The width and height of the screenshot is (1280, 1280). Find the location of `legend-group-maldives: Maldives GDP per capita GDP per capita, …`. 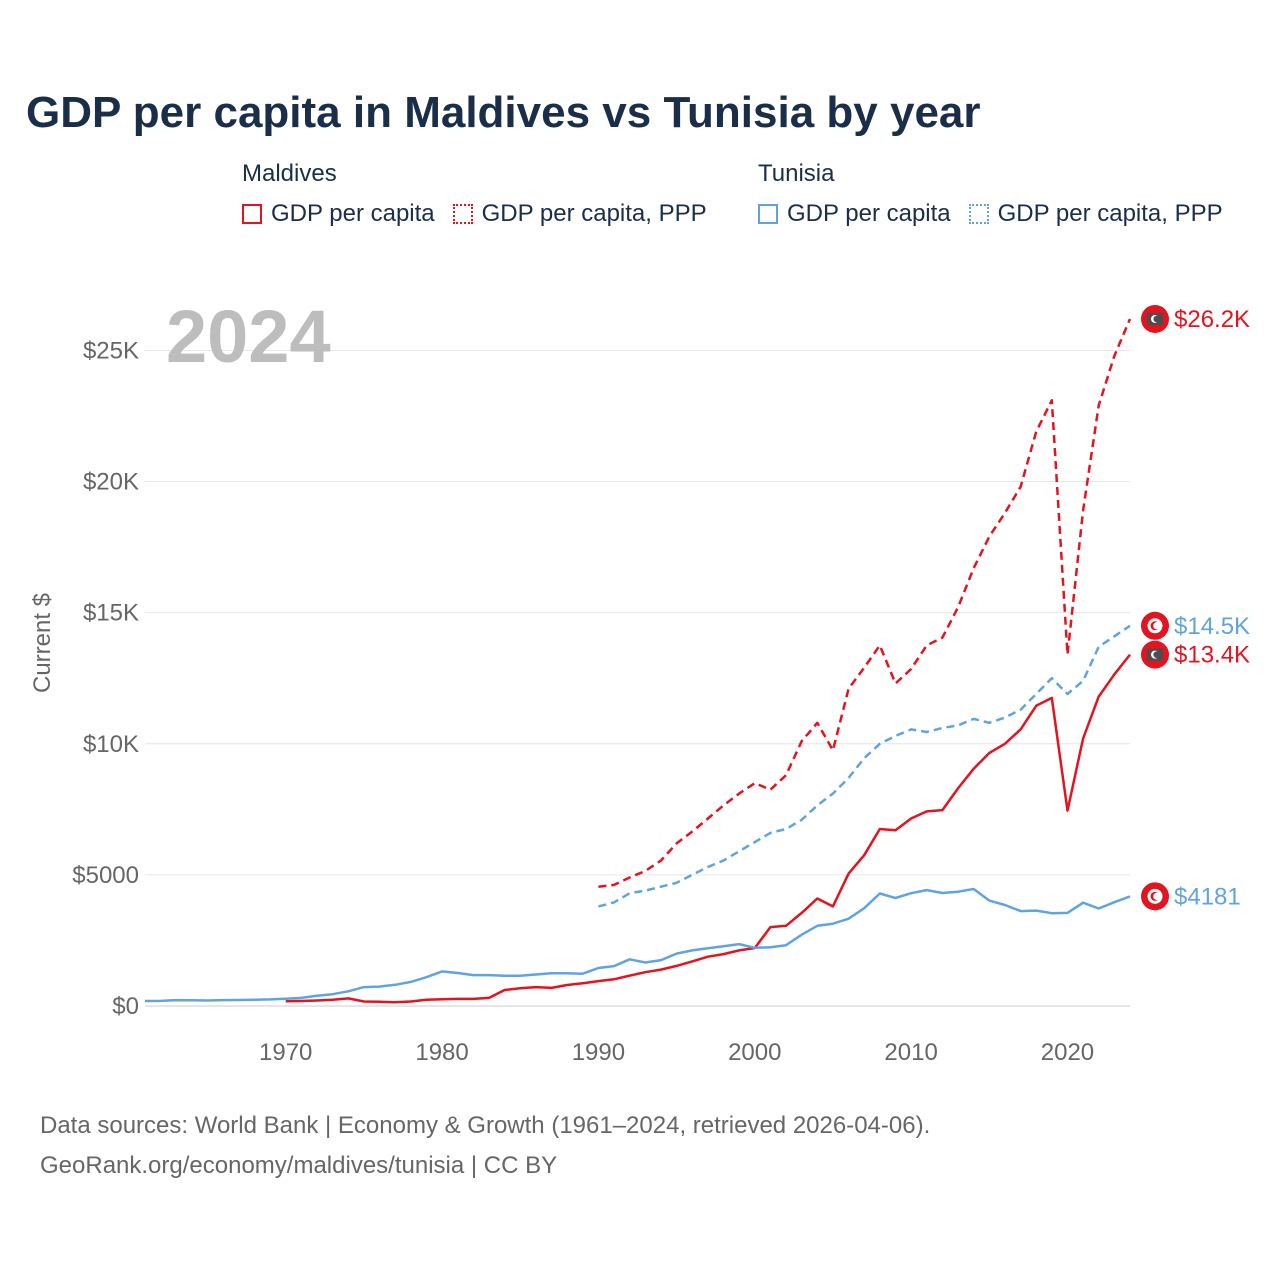

legend-group-maldives: Maldives GDP per capita GDP per capita, … is located at coordinates (474, 194).